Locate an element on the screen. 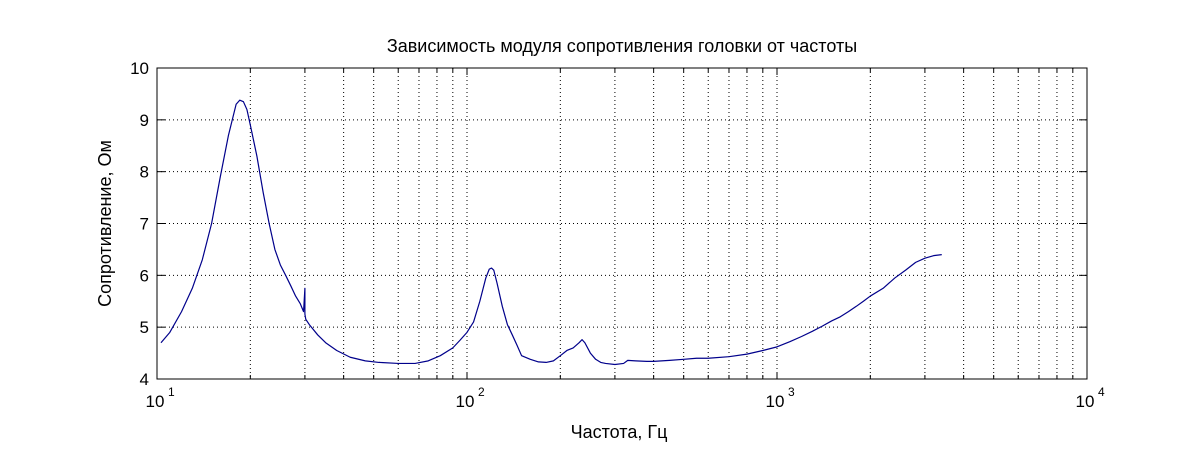 This screenshot has height=452, width=1201. y-tick-label: 9 is located at coordinates (144, 120).